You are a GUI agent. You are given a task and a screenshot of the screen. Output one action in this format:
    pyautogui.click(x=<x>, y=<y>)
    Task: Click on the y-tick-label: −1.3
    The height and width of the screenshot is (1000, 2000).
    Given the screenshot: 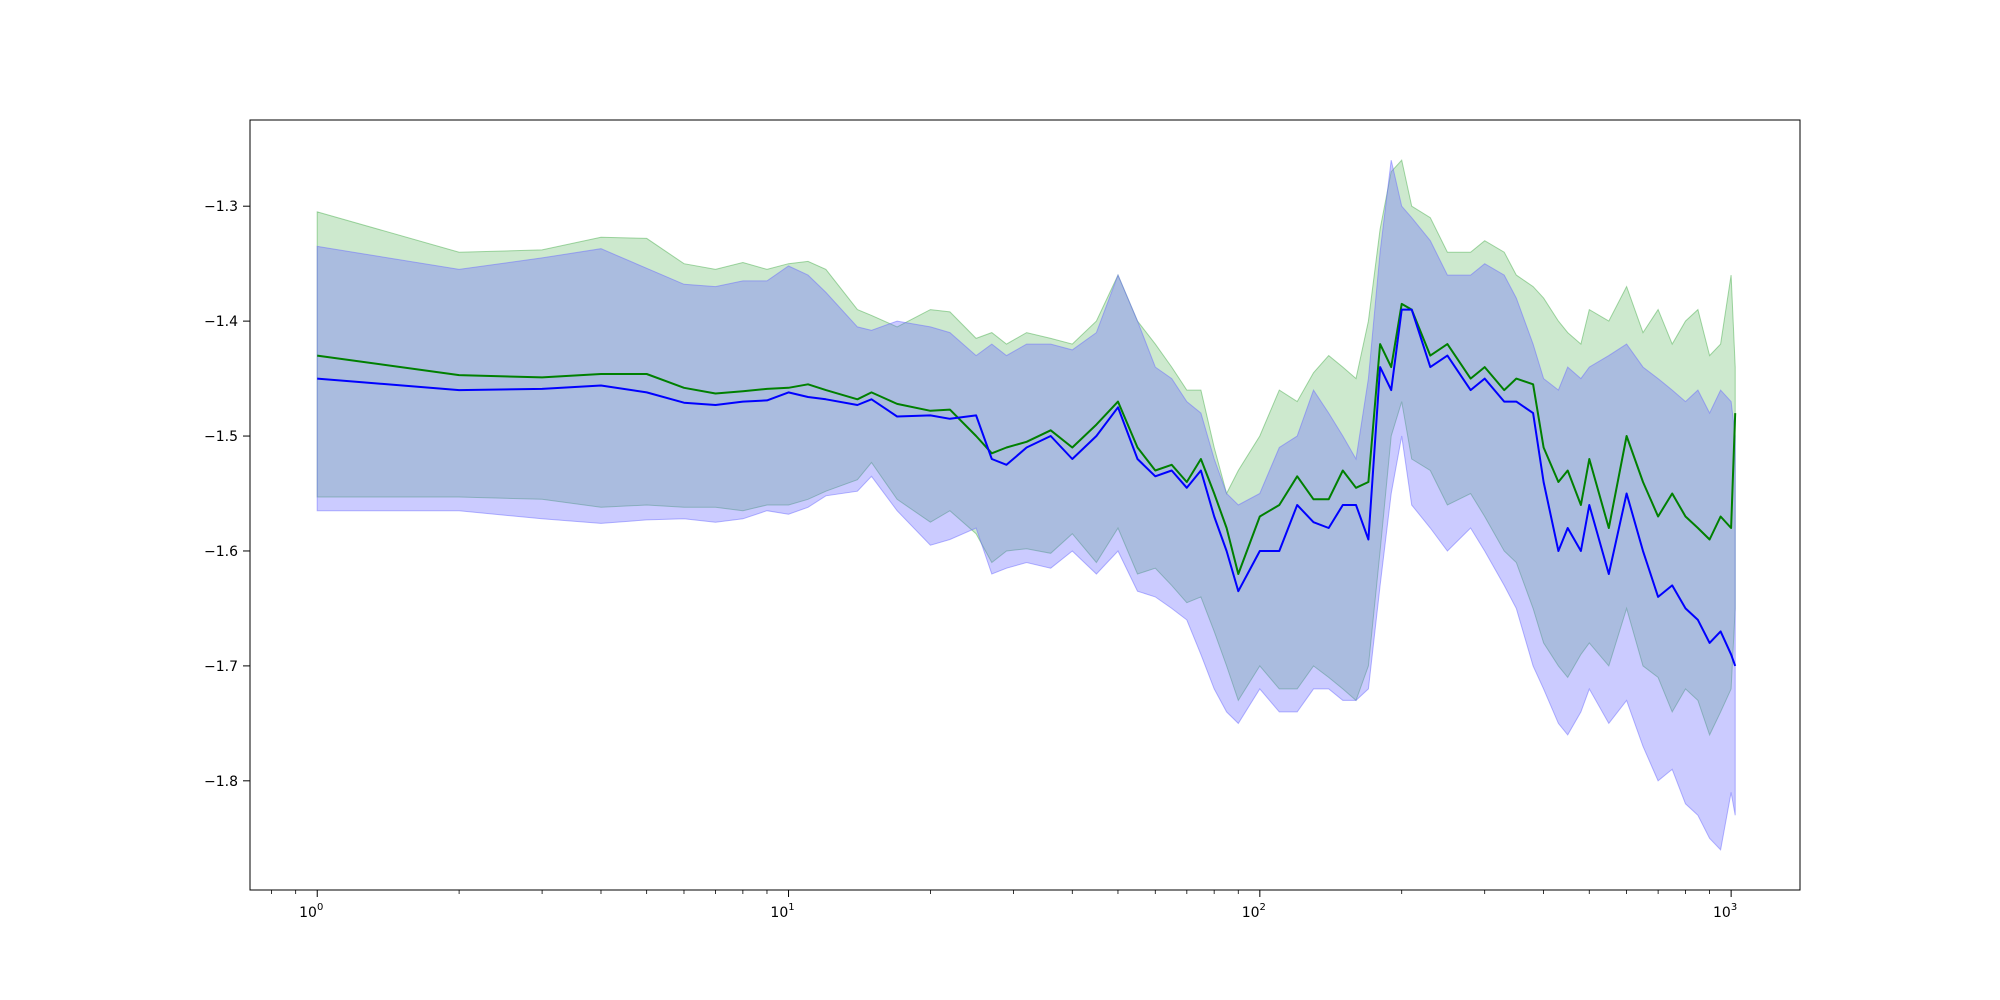 What is the action you would take?
    pyautogui.click(x=221, y=207)
    